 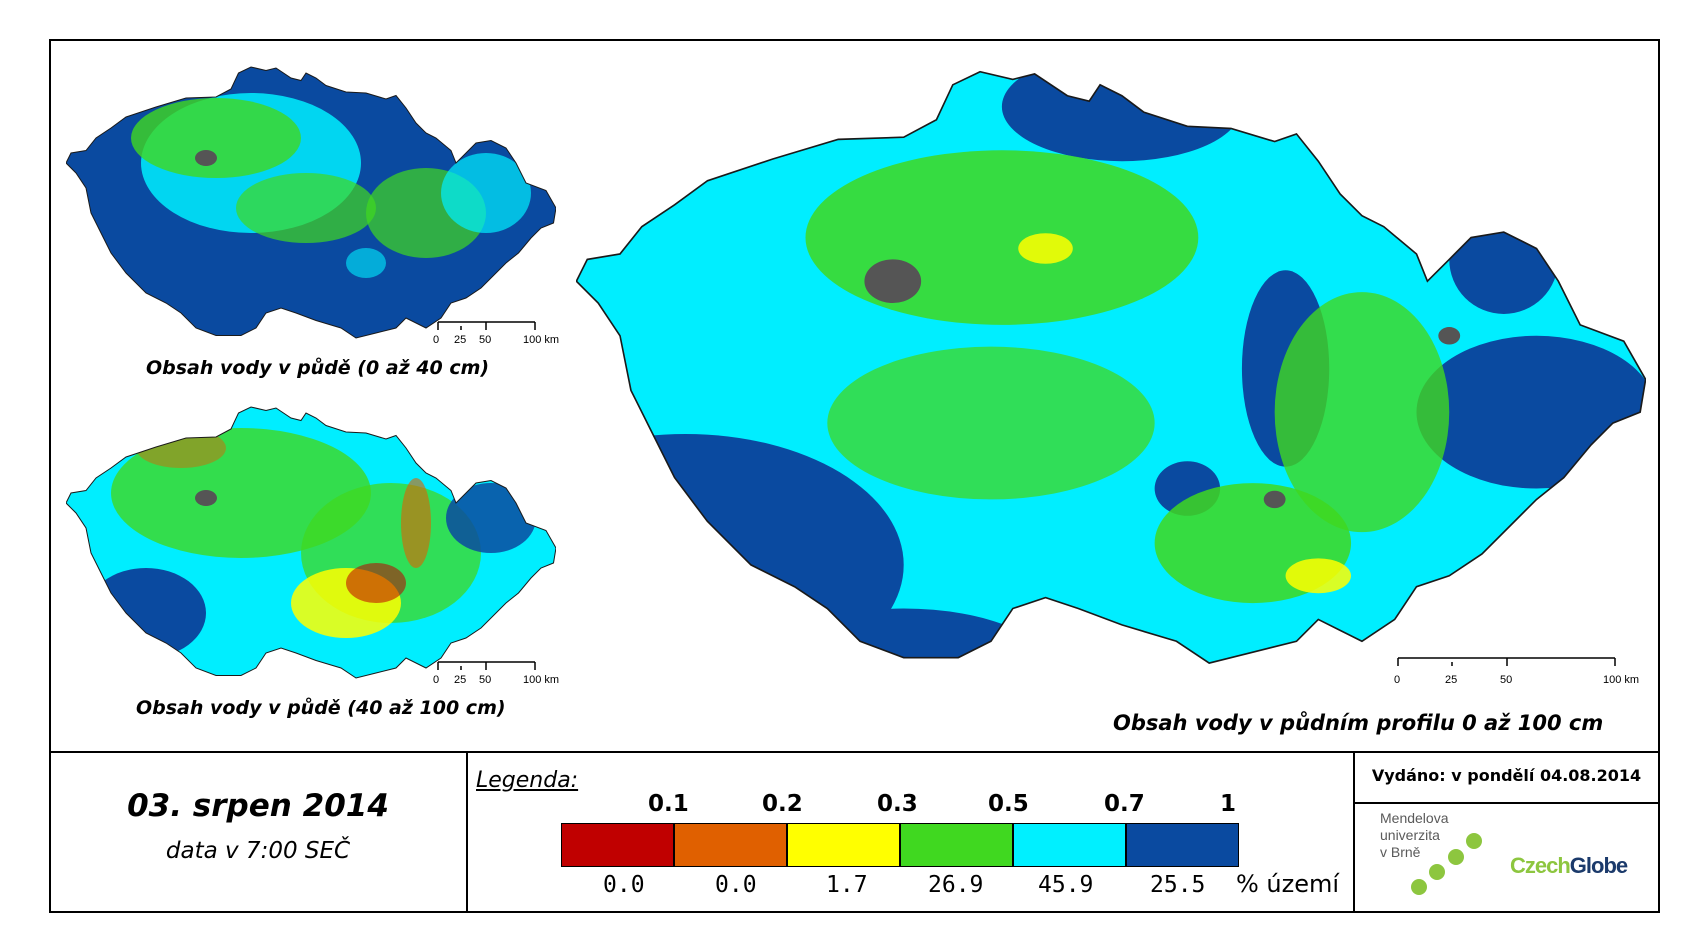 What do you see at coordinates (1228, 804) in the screenshot?
I see `legend-threshold: 1` at bounding box center [1228, 804].